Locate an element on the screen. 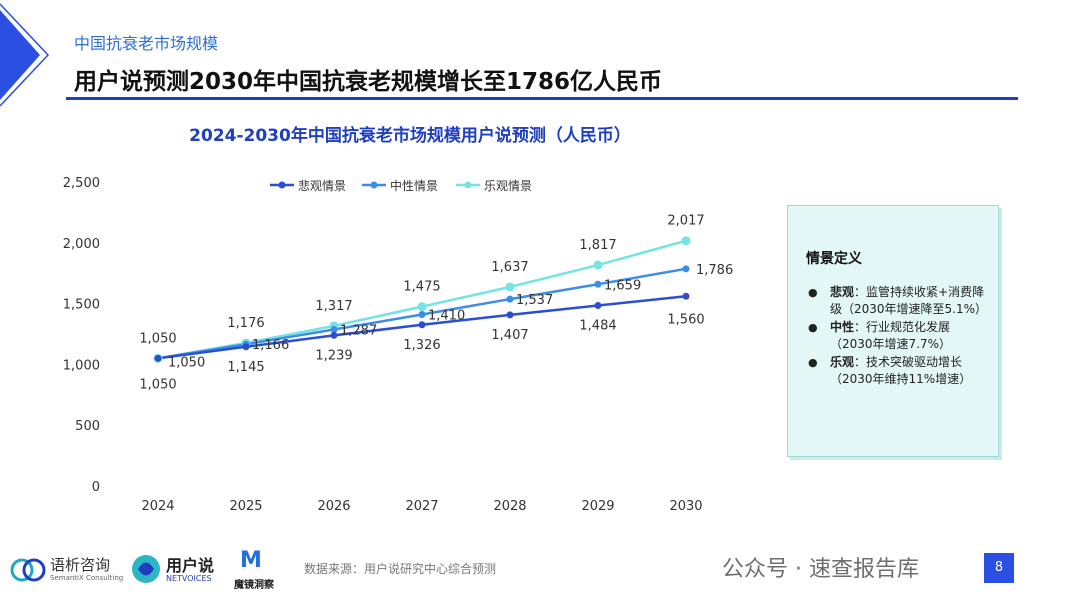 The height and width of the screenshot is (608, 1080). x-tick-label: 2026 is located at coordinates (333, 506).